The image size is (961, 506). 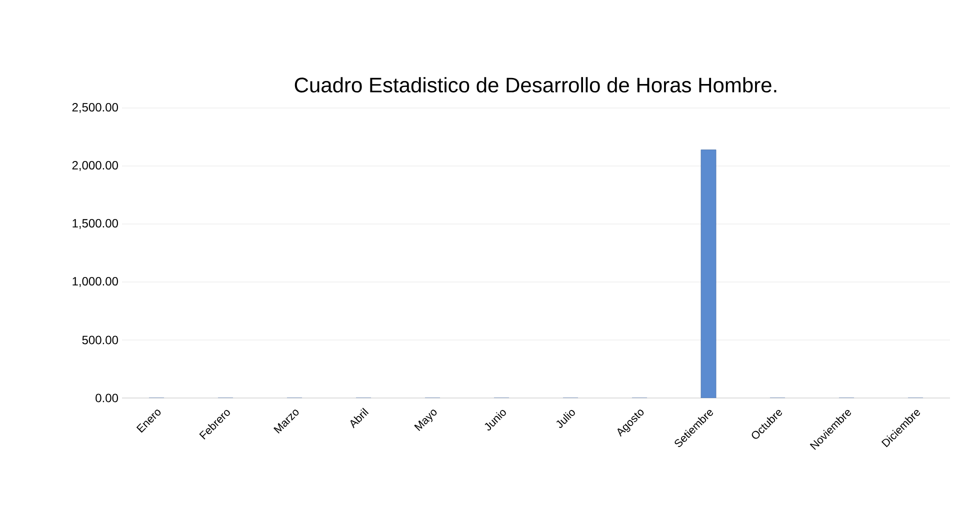 I want to click on x-tick-label: Julio, so click(x=565, y=419).